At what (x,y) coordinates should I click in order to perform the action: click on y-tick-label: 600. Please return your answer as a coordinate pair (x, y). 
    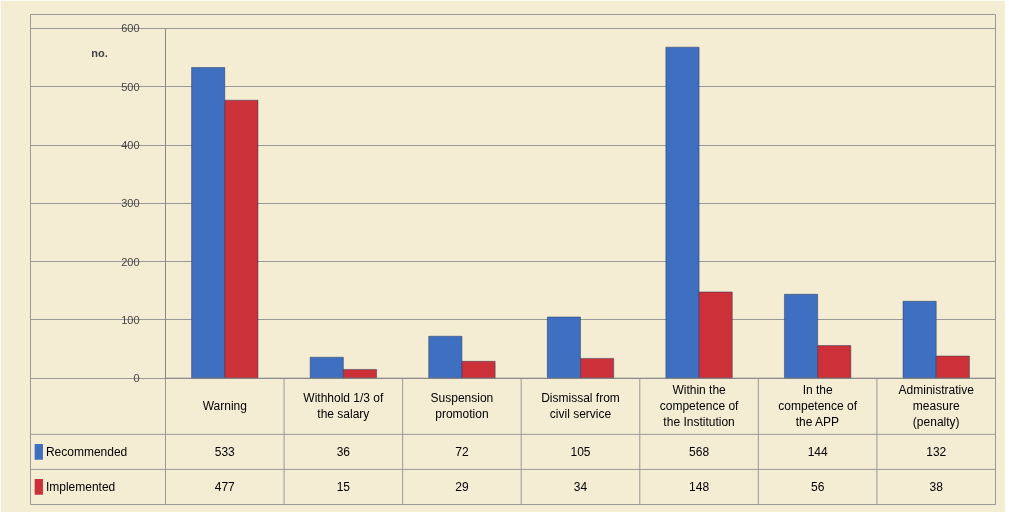
    Looking at the image, I should click on (130, 28).